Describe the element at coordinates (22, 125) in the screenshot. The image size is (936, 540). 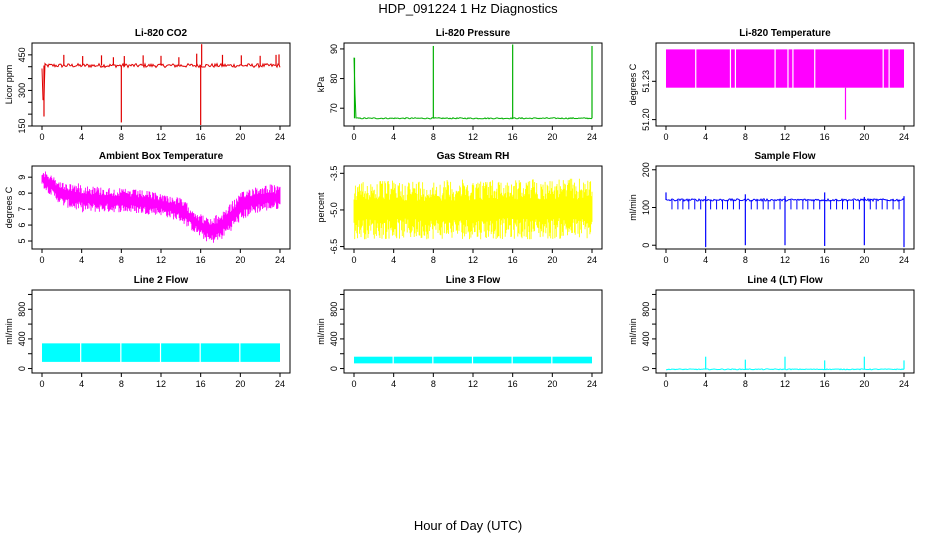
I see `y-tick-label: 150` at that location.